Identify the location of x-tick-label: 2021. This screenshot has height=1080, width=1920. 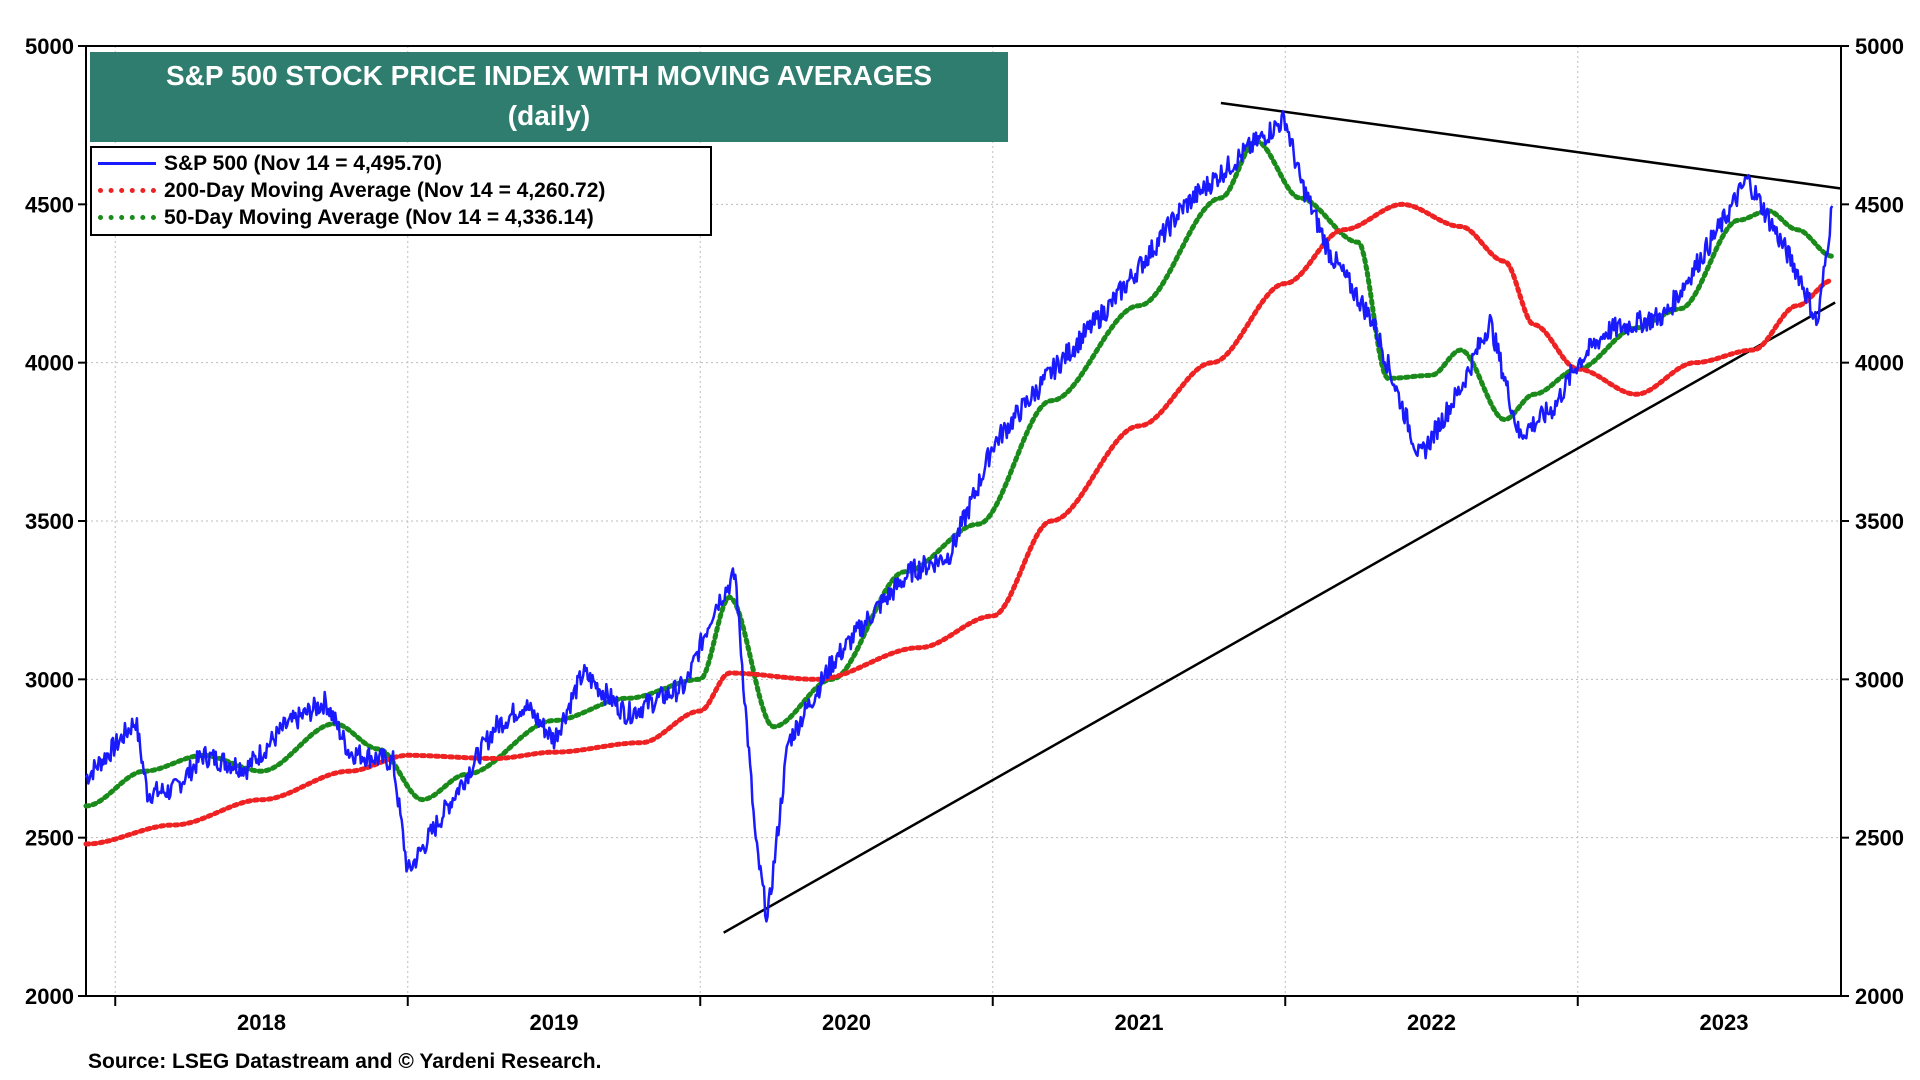
(1139, 1022).